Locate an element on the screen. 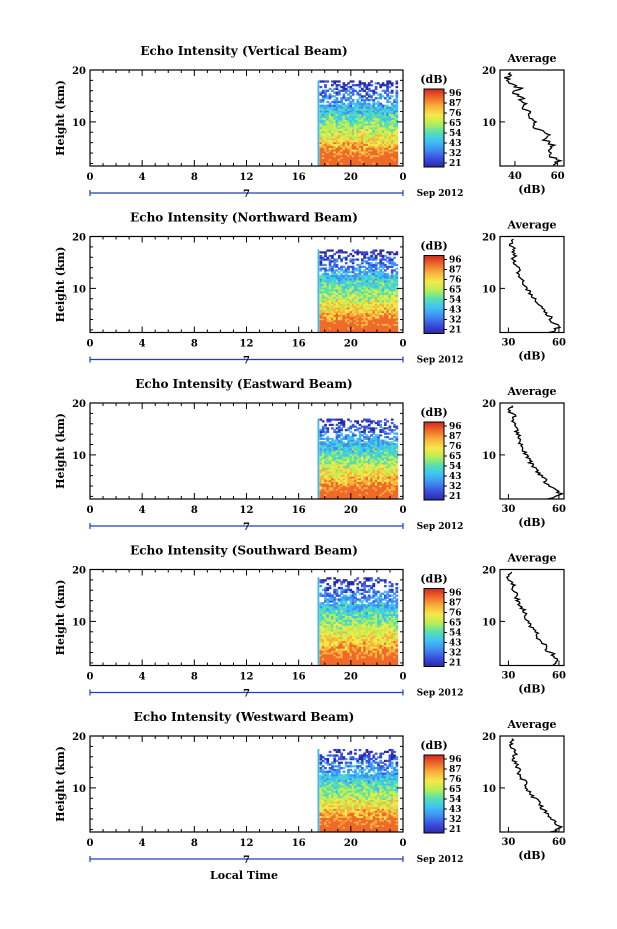  profile-x-tick-label: 30 is located at coordinates (508, 509).